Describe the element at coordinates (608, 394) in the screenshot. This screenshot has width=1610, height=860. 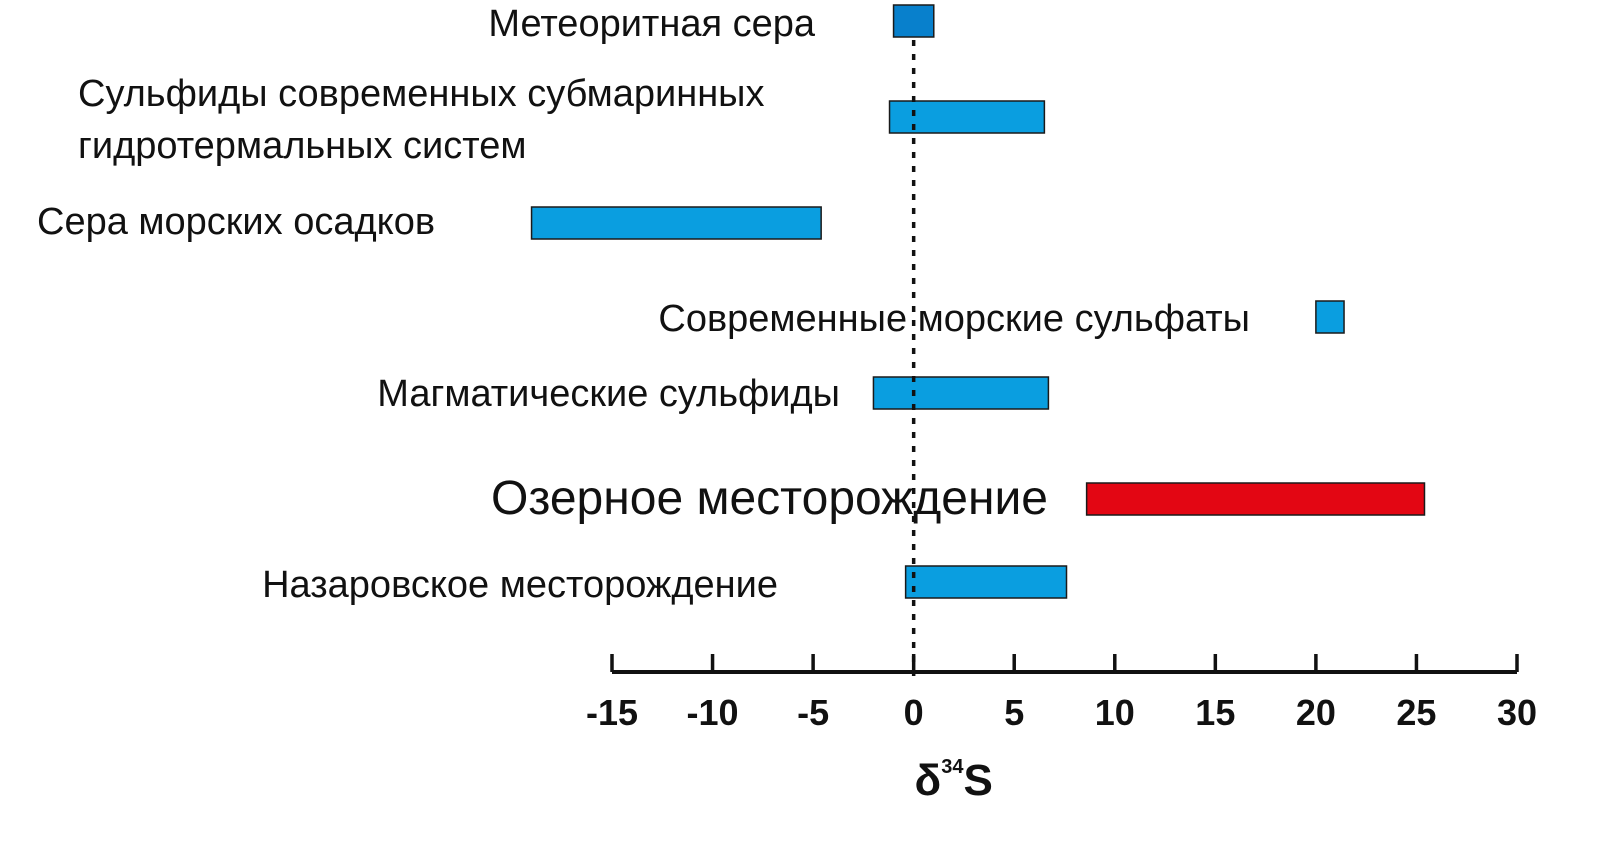
I see `series-label-4: Магматические сульфиды` at that location.